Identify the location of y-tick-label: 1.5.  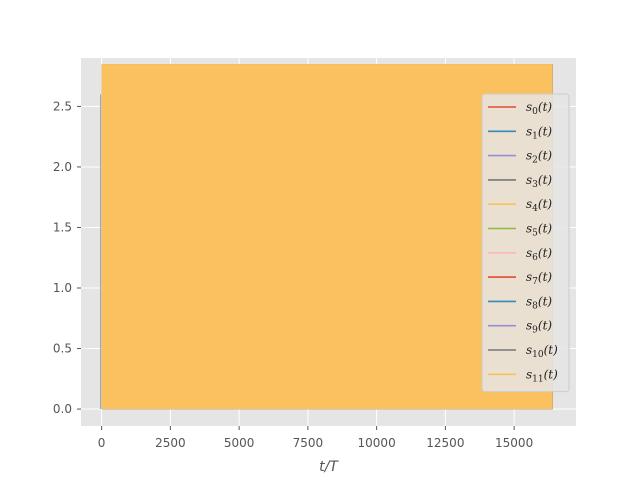
(62, 227).